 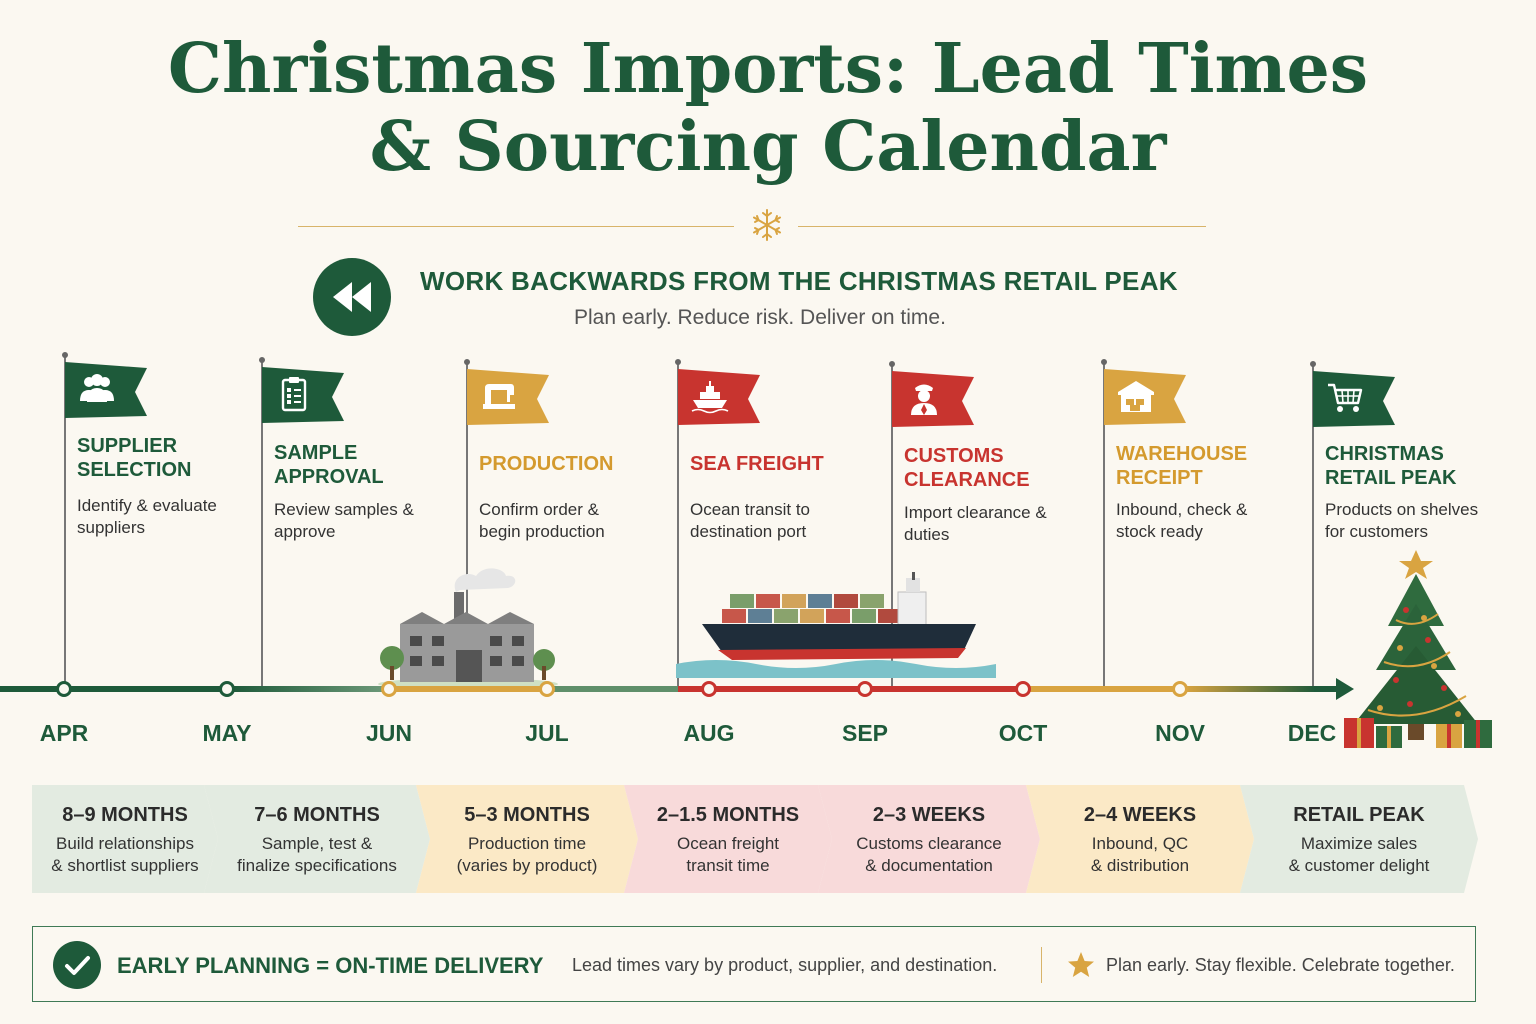 What do you see at coordinates (767, 225) in the screenshot?
I see `snowflake-icon` at bounding box center [767, 225].